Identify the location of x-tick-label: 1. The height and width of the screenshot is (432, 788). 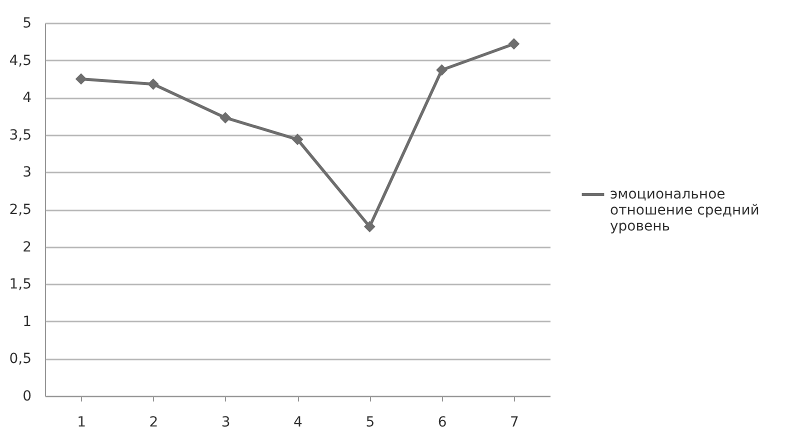
(81, 422).